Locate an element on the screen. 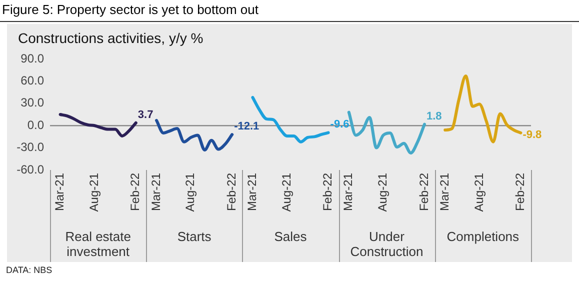 The height and width of the screenshot is (282, 579). y-tick-label: 30.0 is located at coordinates (32, 103).